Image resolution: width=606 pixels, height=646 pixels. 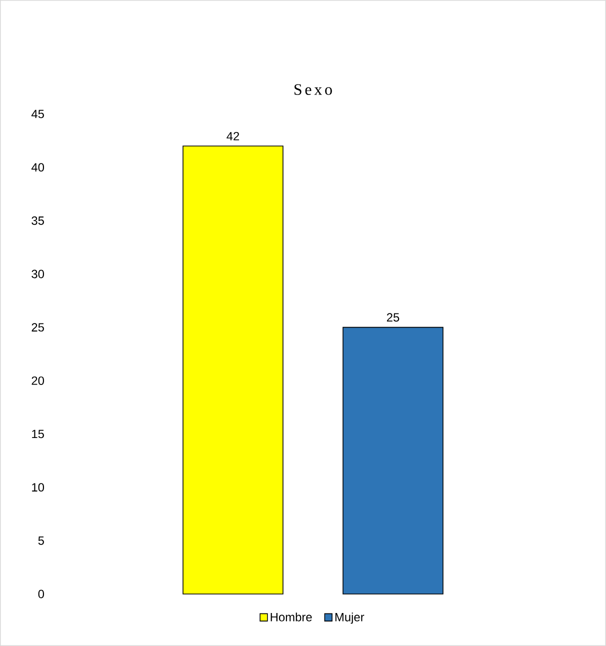 I want to click on y-tick-label: 35, so click(x=38, y=220).